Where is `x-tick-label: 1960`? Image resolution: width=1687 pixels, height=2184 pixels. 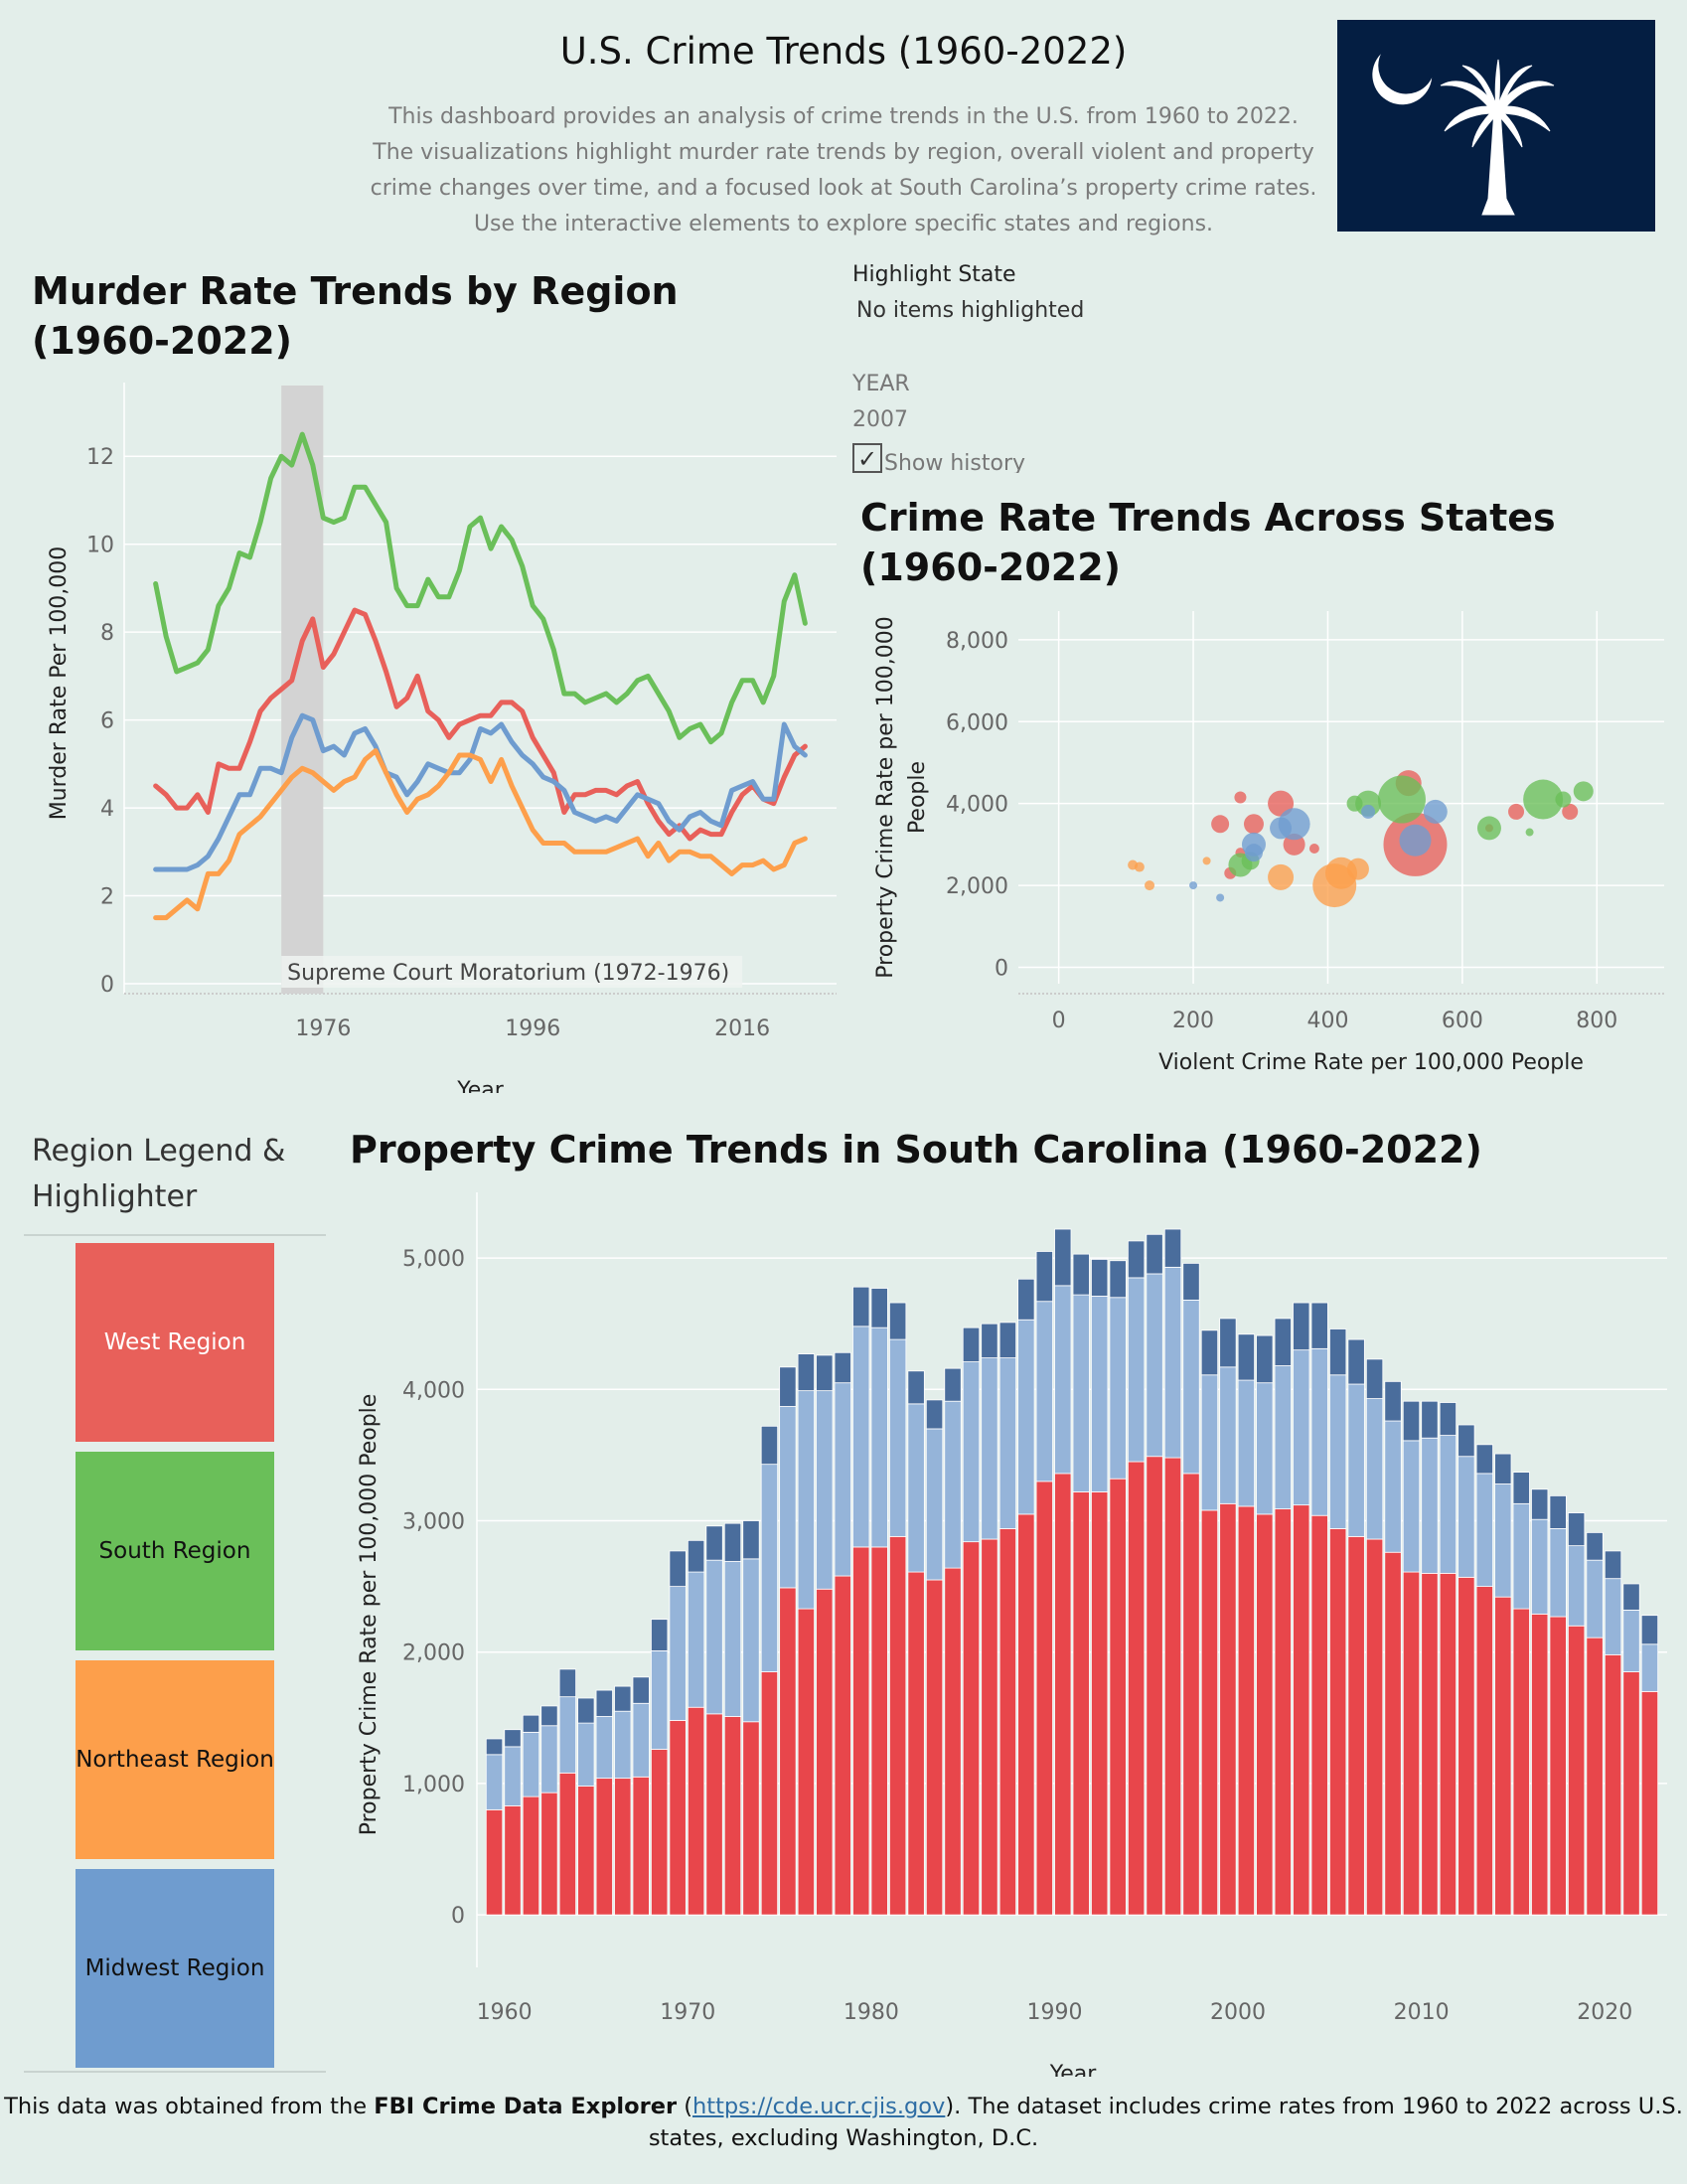 x-tick-label: 1960 is located at coordinates (505, 2012).